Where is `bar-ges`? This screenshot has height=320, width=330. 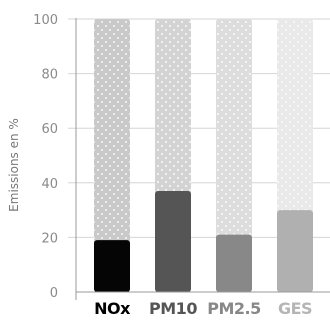
bar-ges is located at coordinates (295, 251).